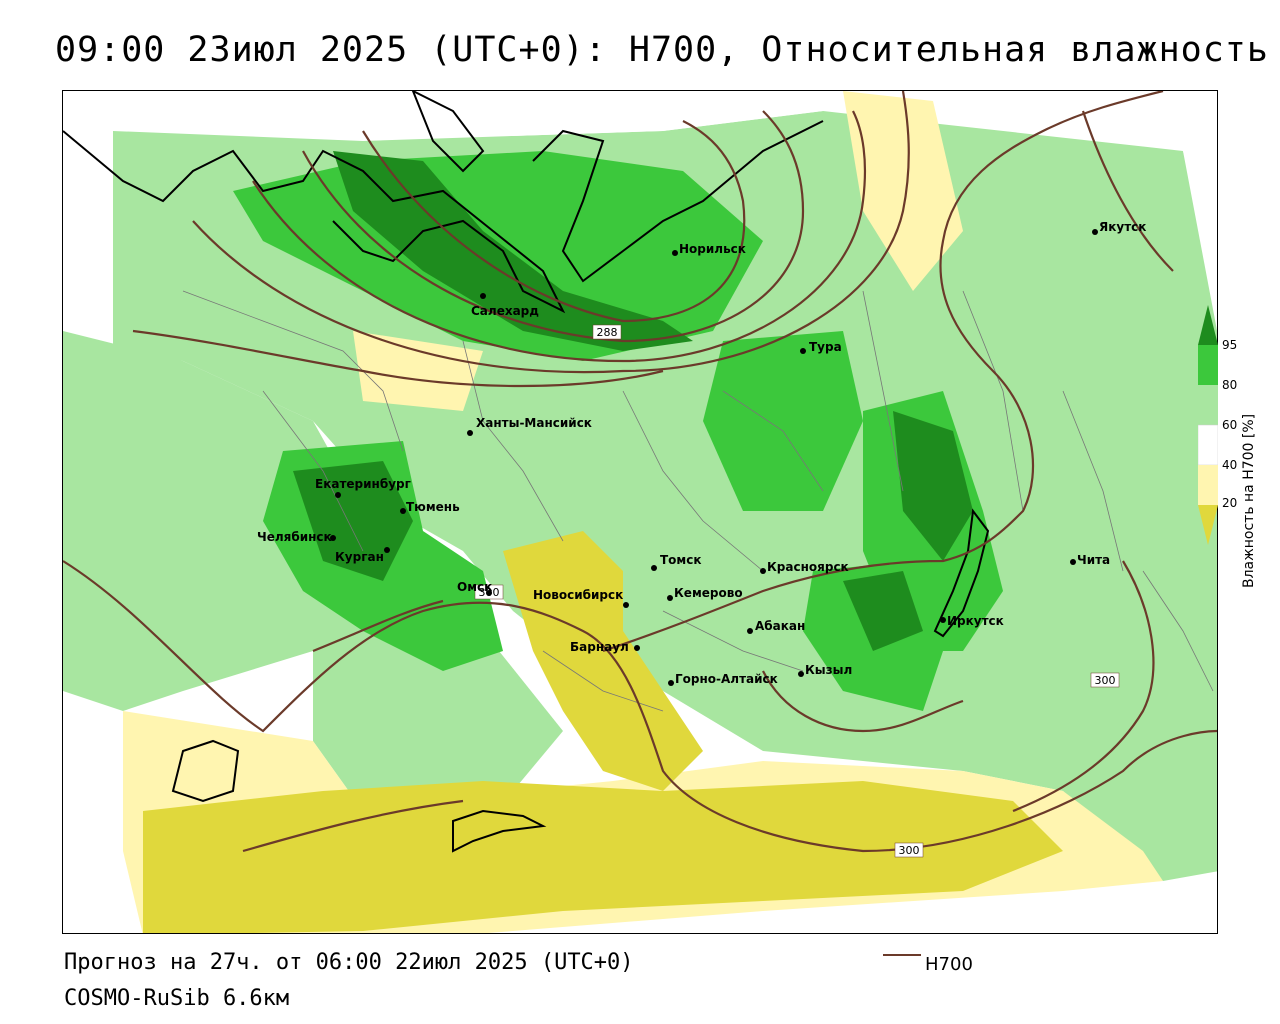 This screenshot has height=1024, width=1280. I want to click on coastline-taymyr, so click(678, 201).